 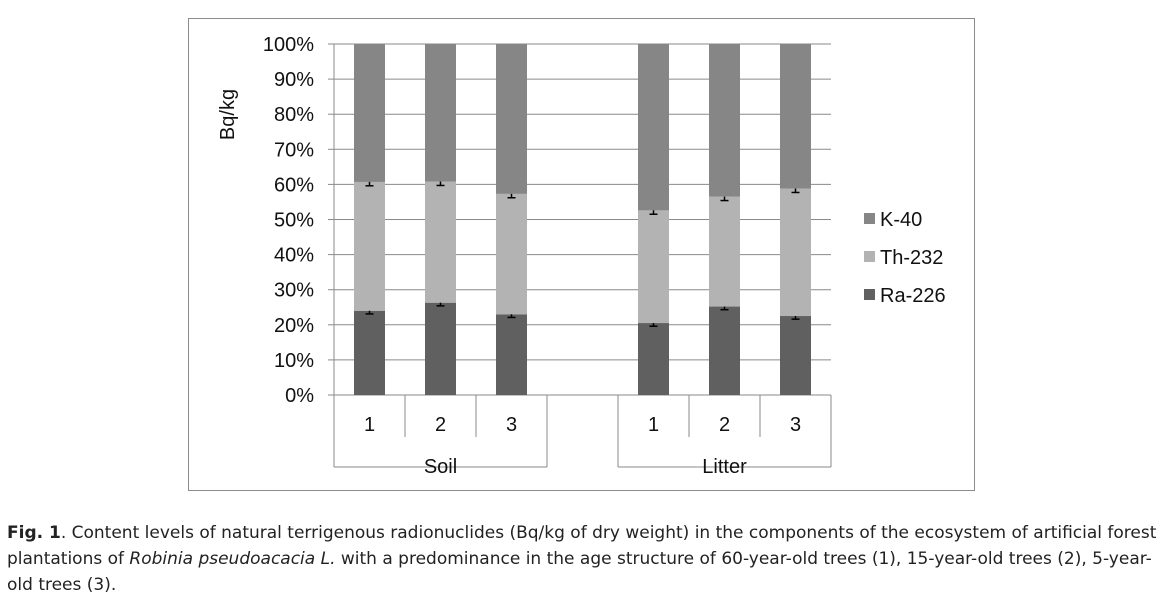 What do you see at coordinates (294, 150) in the screenshot?
I see `y-tick-label: 70%` at bounding box center [294, 150].